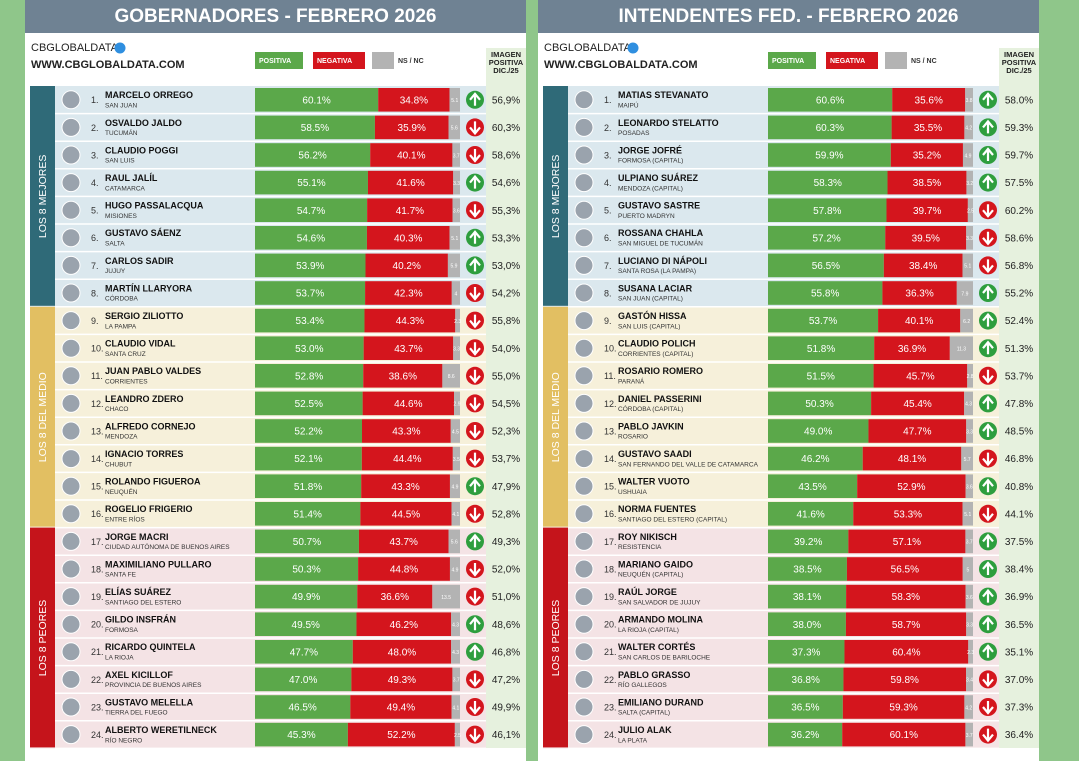  What do you see at coordinates (506, 54) in the screenshot?
I see `prev-header: IMAGEN` at bounding box center [506, 54].